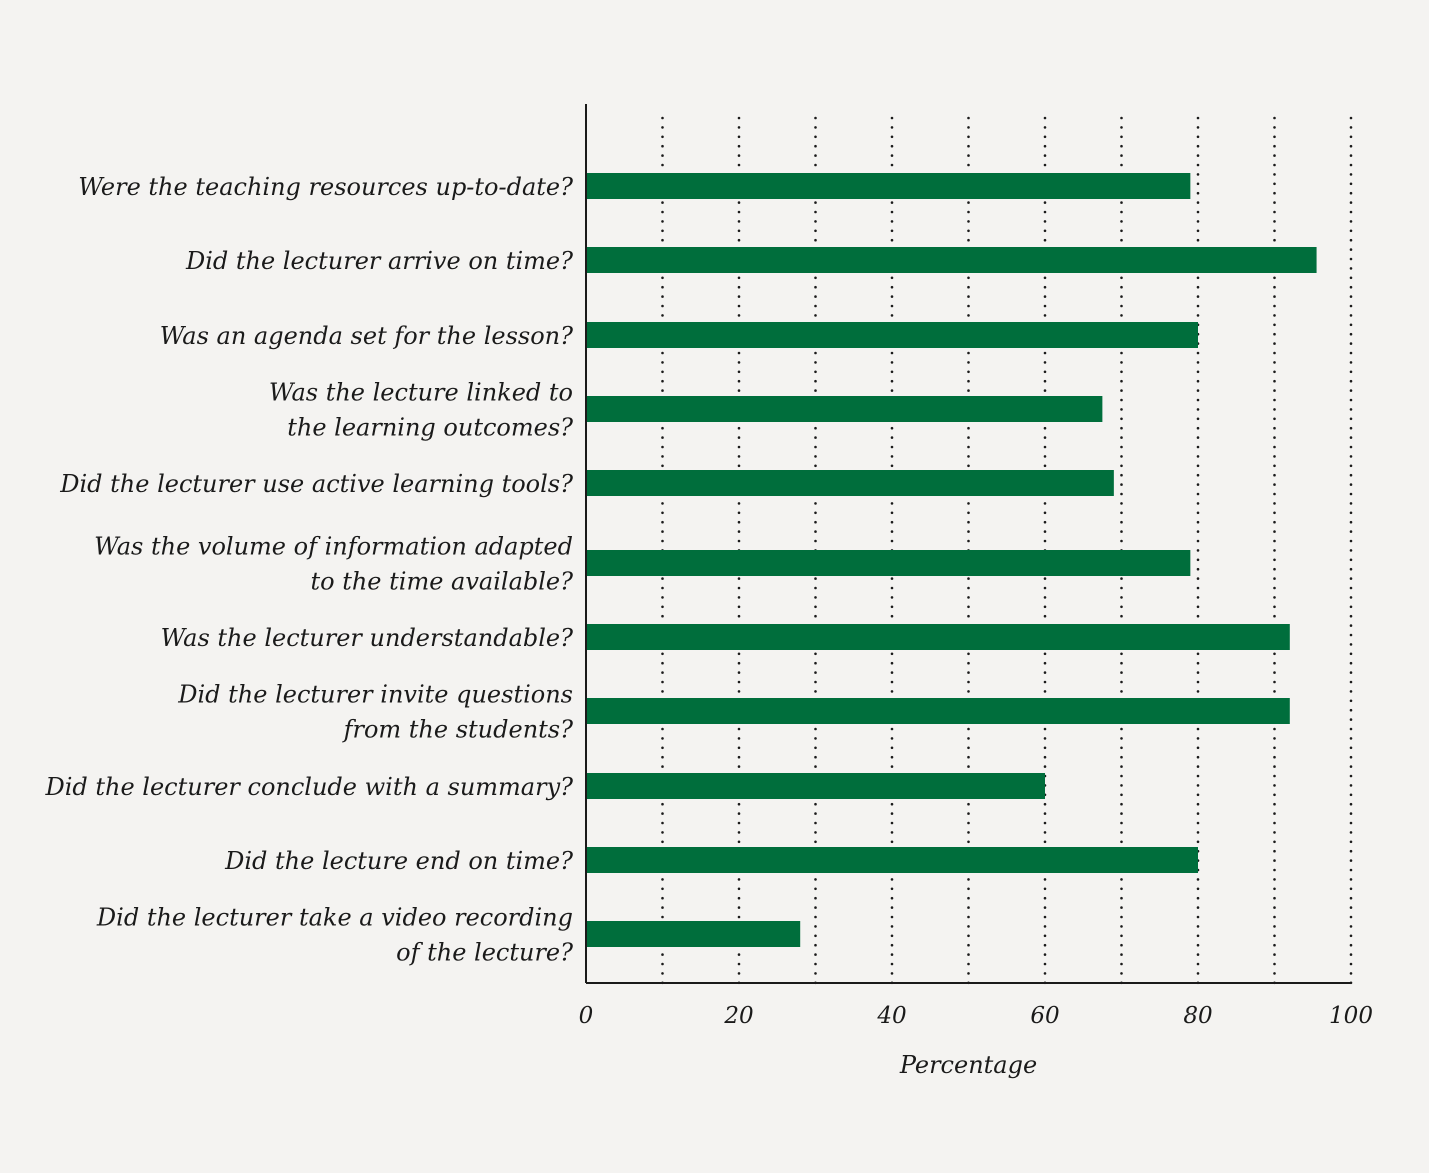 This screenshot has width=1429, height=1173. Describe the element at coordinates (379, 261) in the screenshot. I see `category-label: Did the lecturer arrive on time?` at that location.